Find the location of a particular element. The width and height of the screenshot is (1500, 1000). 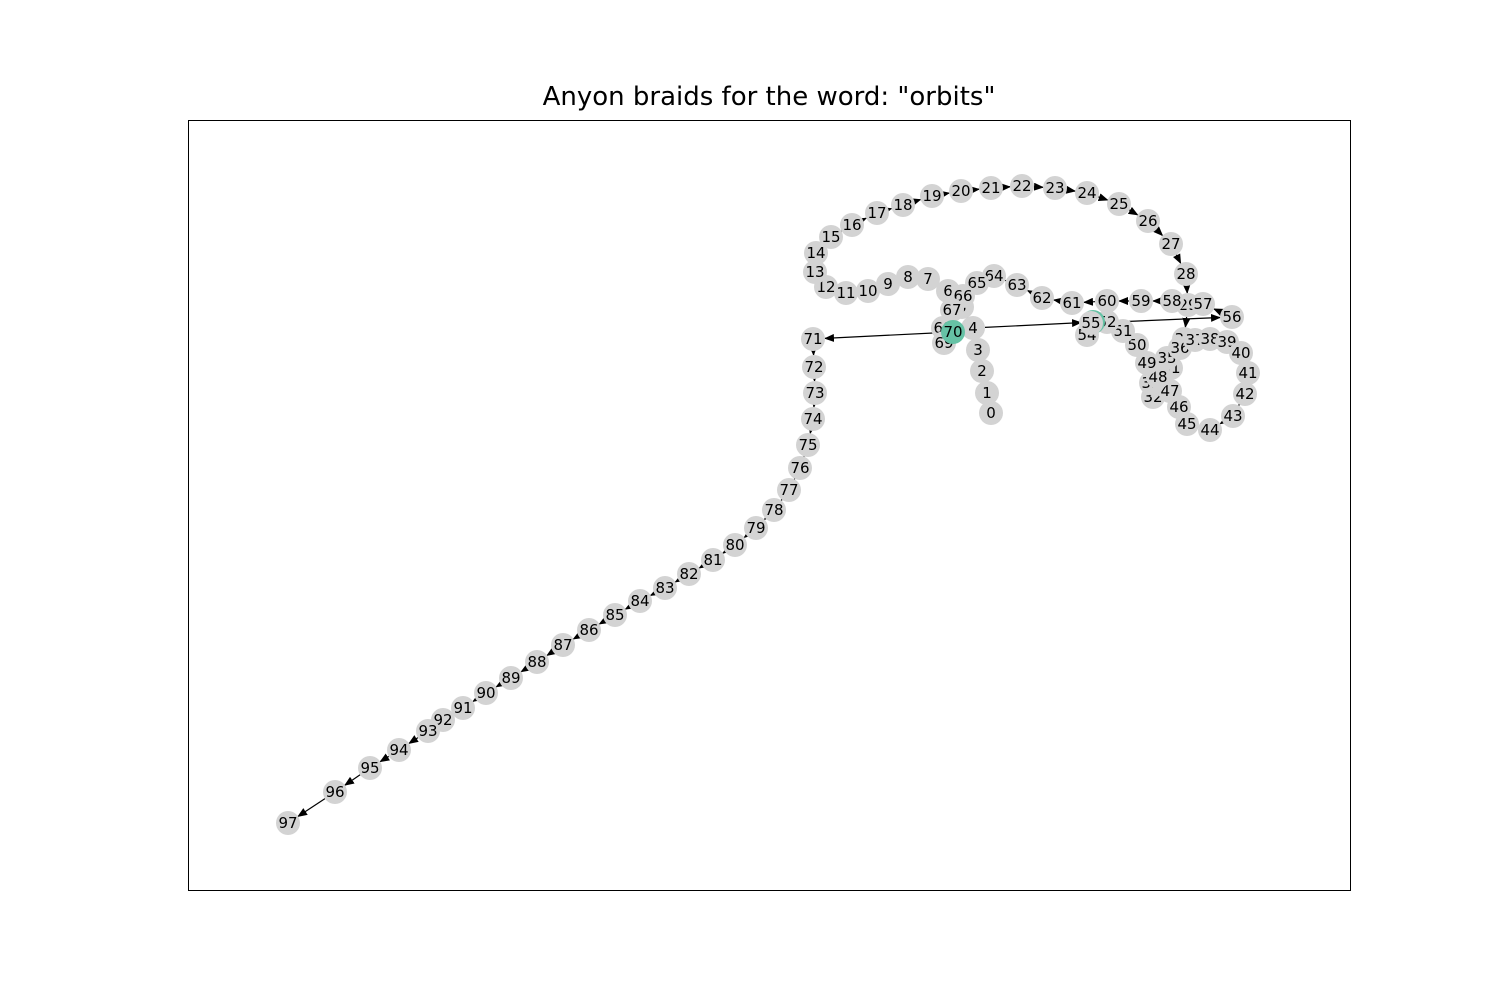

node-label: 91 is located at coordinates (462, 708).